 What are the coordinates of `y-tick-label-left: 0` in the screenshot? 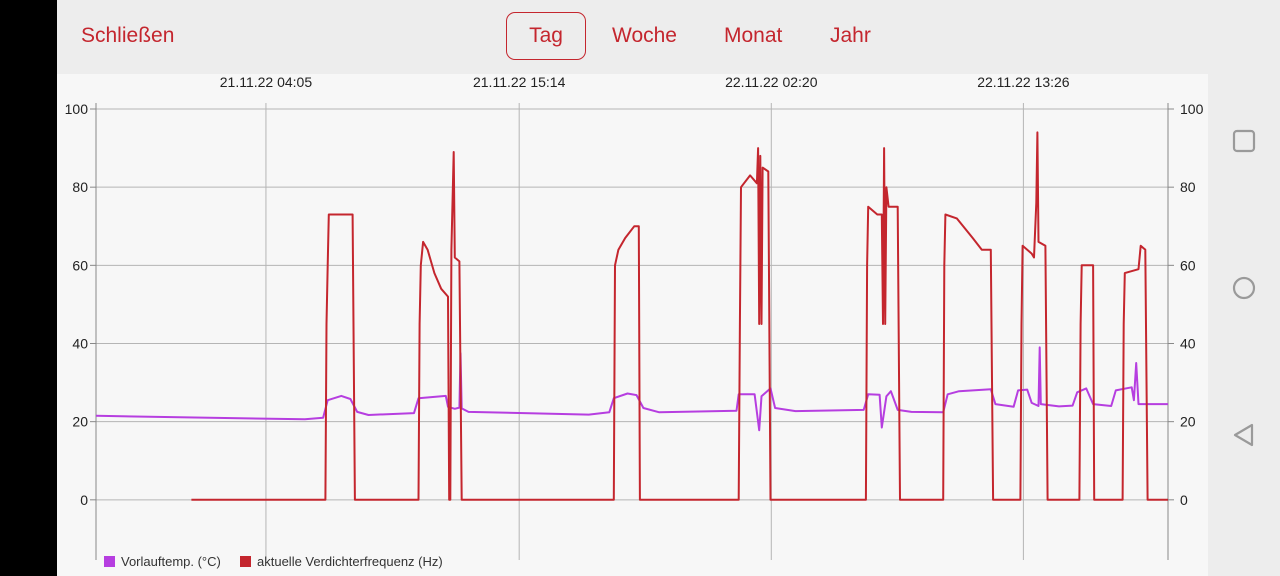 It's located at (84, 500).